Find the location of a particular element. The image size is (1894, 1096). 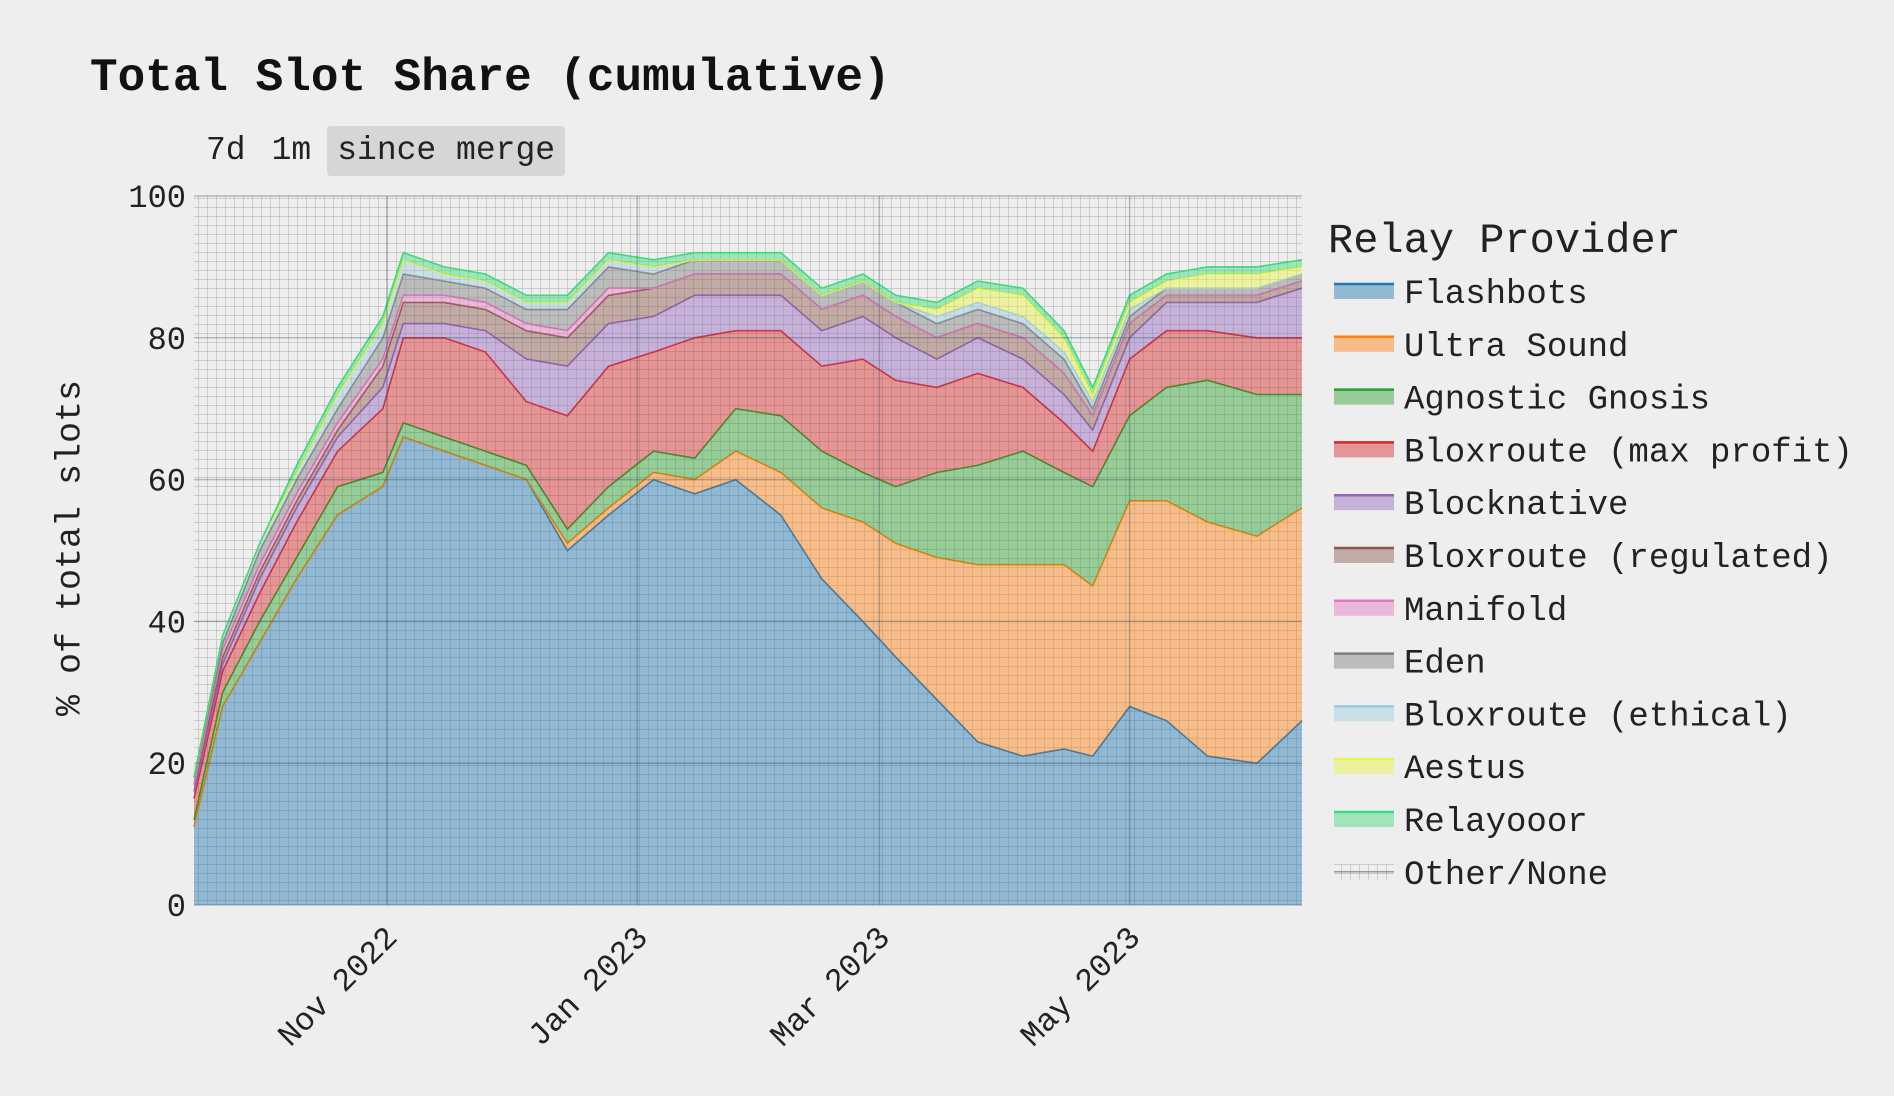

legend-label: Bloxroute (max profit) is located at coordinates (1628, 453).